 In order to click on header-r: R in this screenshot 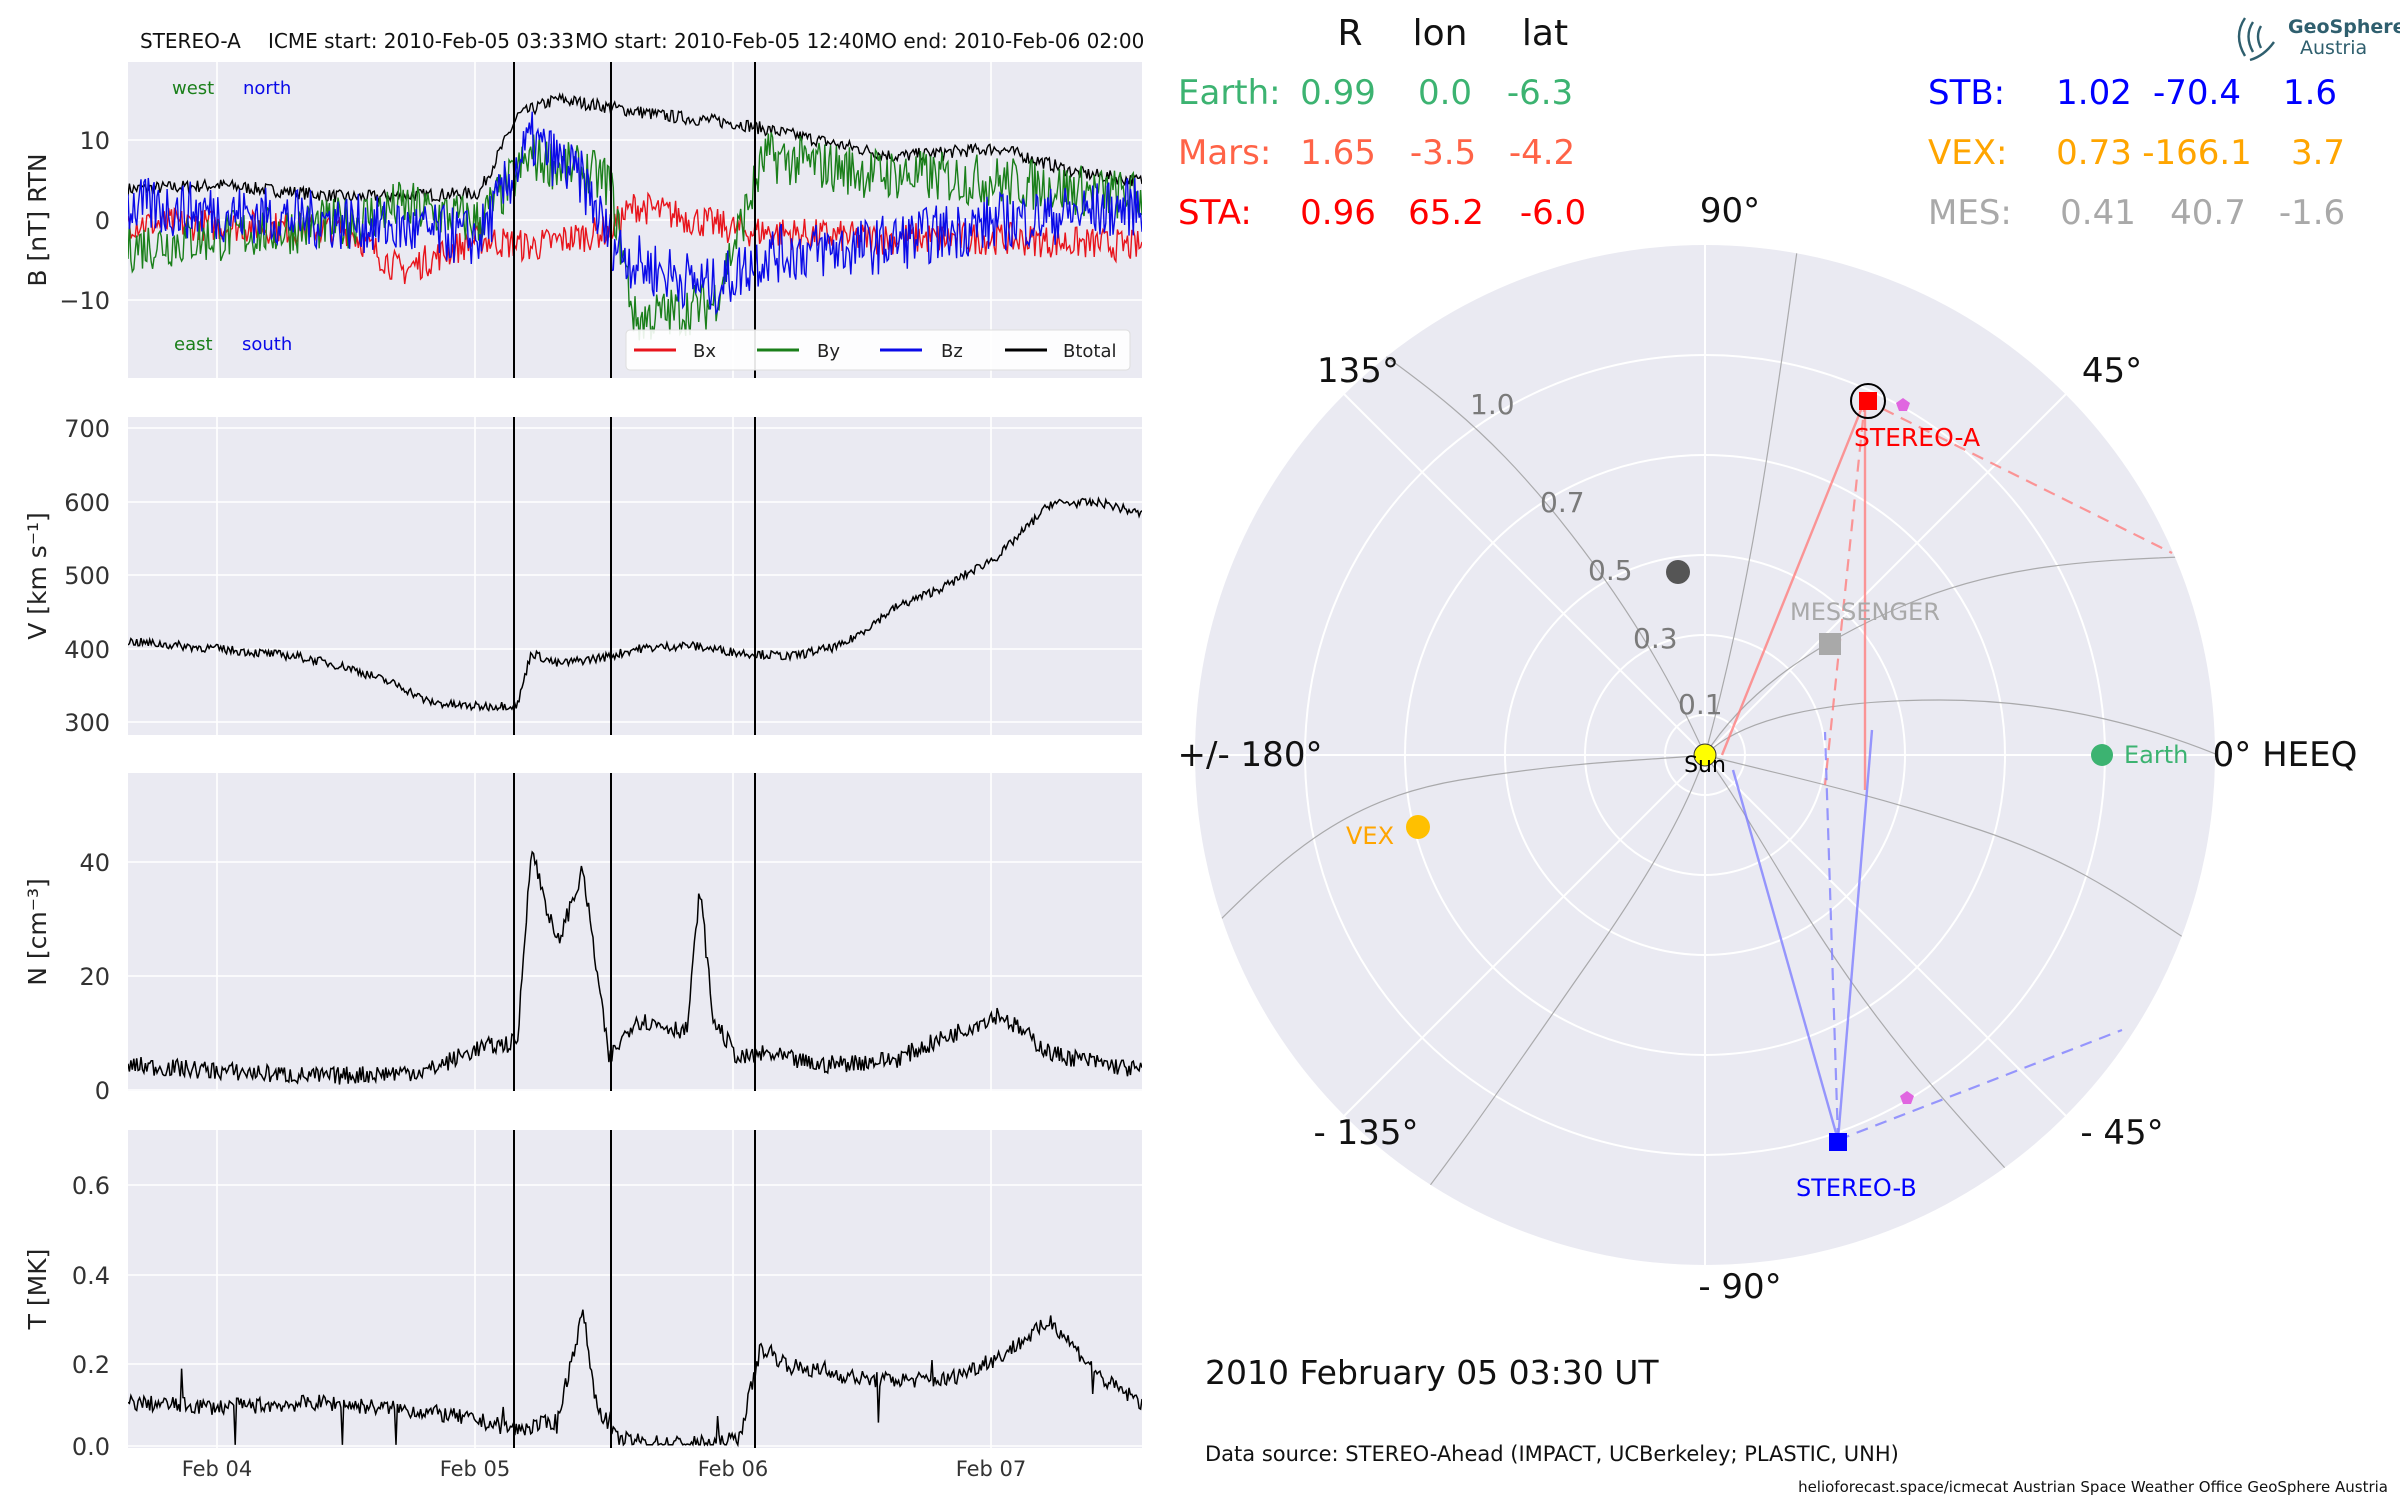, I will do `click(1349, 33)`.